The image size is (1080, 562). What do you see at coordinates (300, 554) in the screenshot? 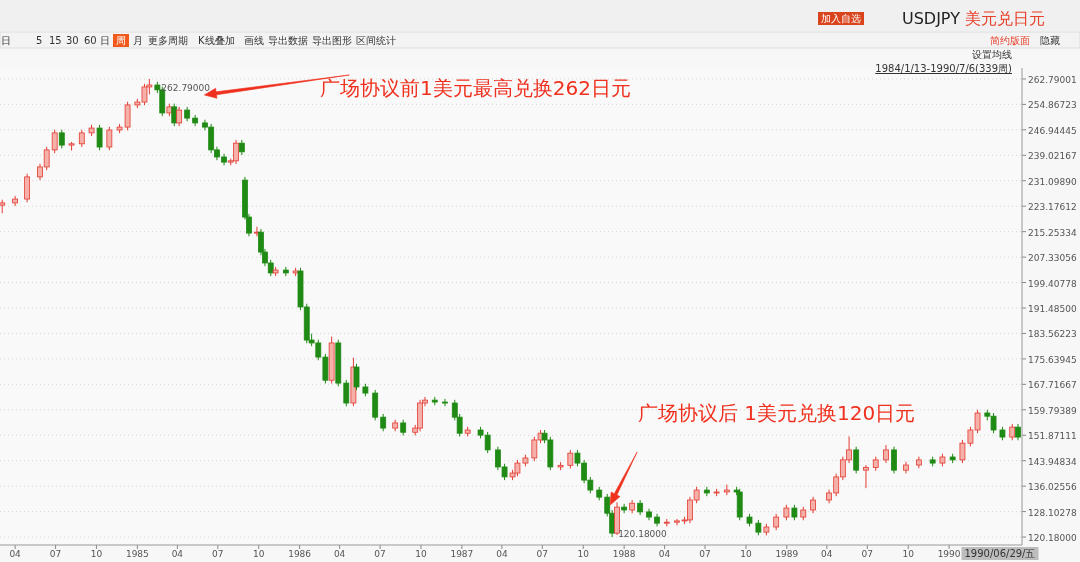
I see `x-tick-label: 1986` at bounding box center [300, 554].